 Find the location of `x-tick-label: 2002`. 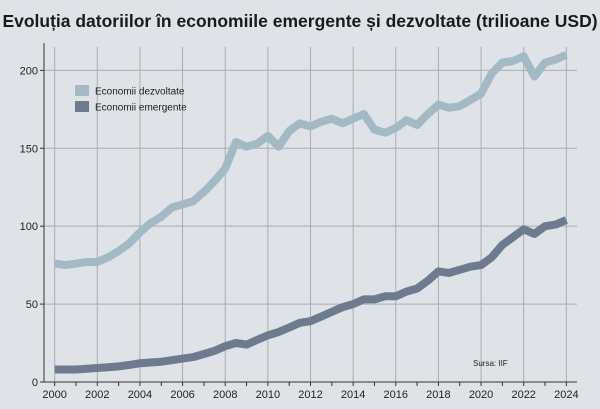

x-tick-label: 2002 is located at coordinates (97, 395).